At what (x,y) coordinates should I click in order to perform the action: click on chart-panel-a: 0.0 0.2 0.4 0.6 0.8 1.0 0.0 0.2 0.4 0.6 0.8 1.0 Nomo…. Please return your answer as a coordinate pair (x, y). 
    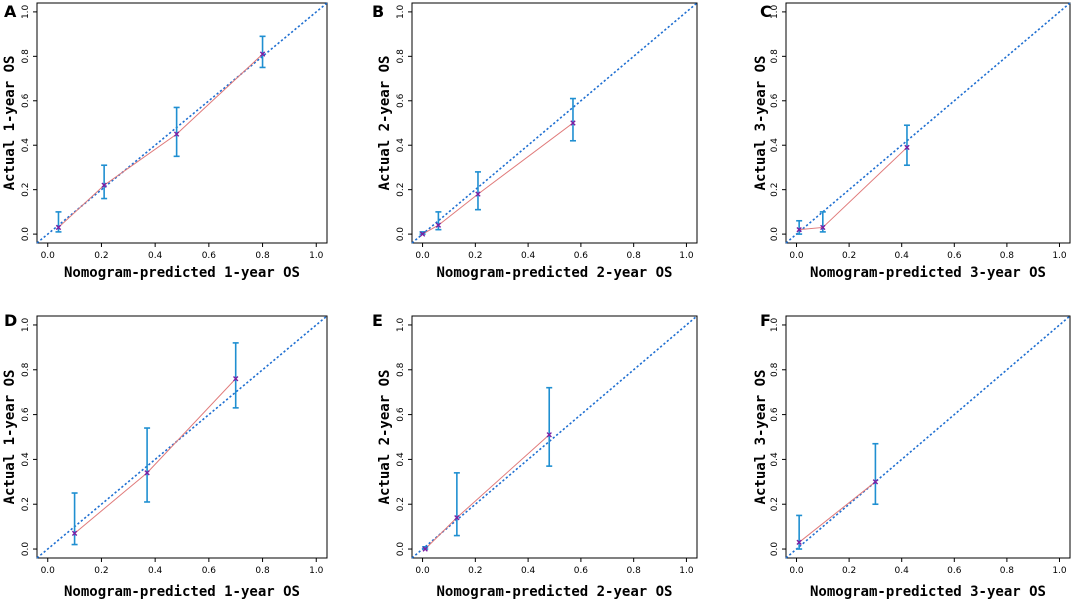
    Looking at the image, I should click on (165, 141).